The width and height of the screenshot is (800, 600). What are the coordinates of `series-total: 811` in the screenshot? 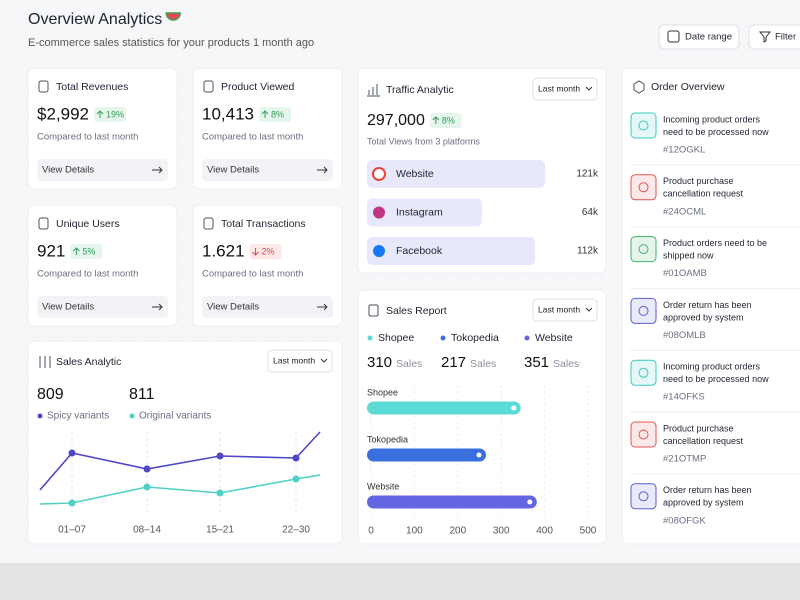 It's located at (142, 394).